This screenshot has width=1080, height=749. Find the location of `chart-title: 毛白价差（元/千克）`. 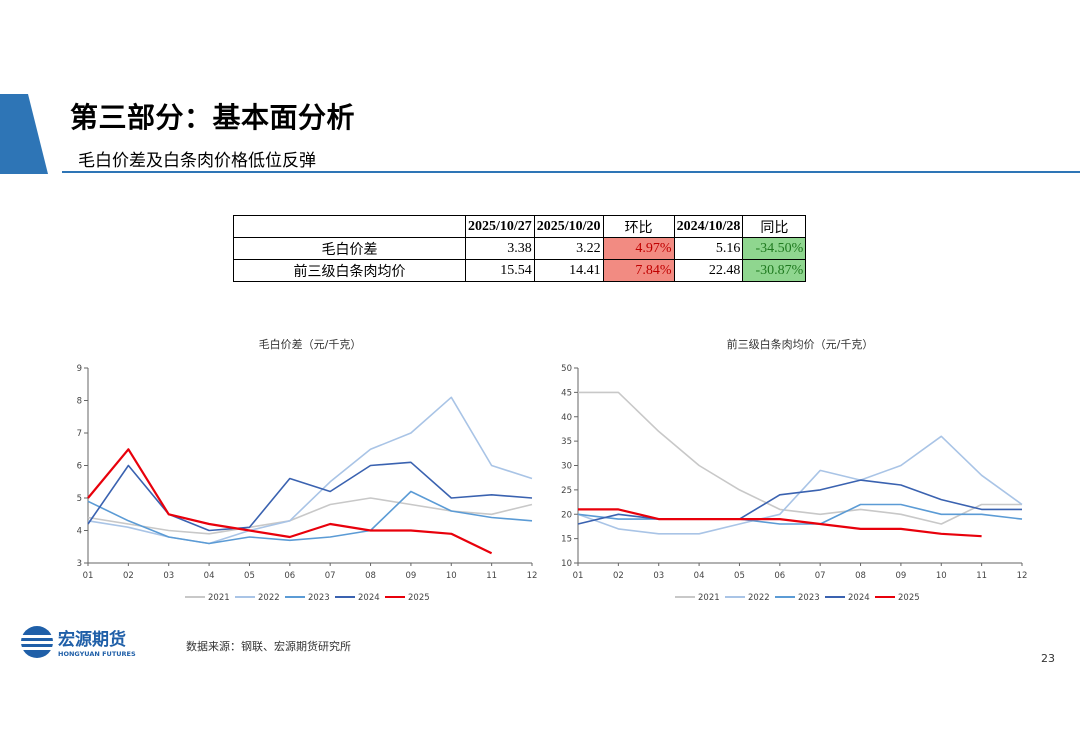

chart-title: 毛白价差（元/千克） is located at coordinates (310, 344).